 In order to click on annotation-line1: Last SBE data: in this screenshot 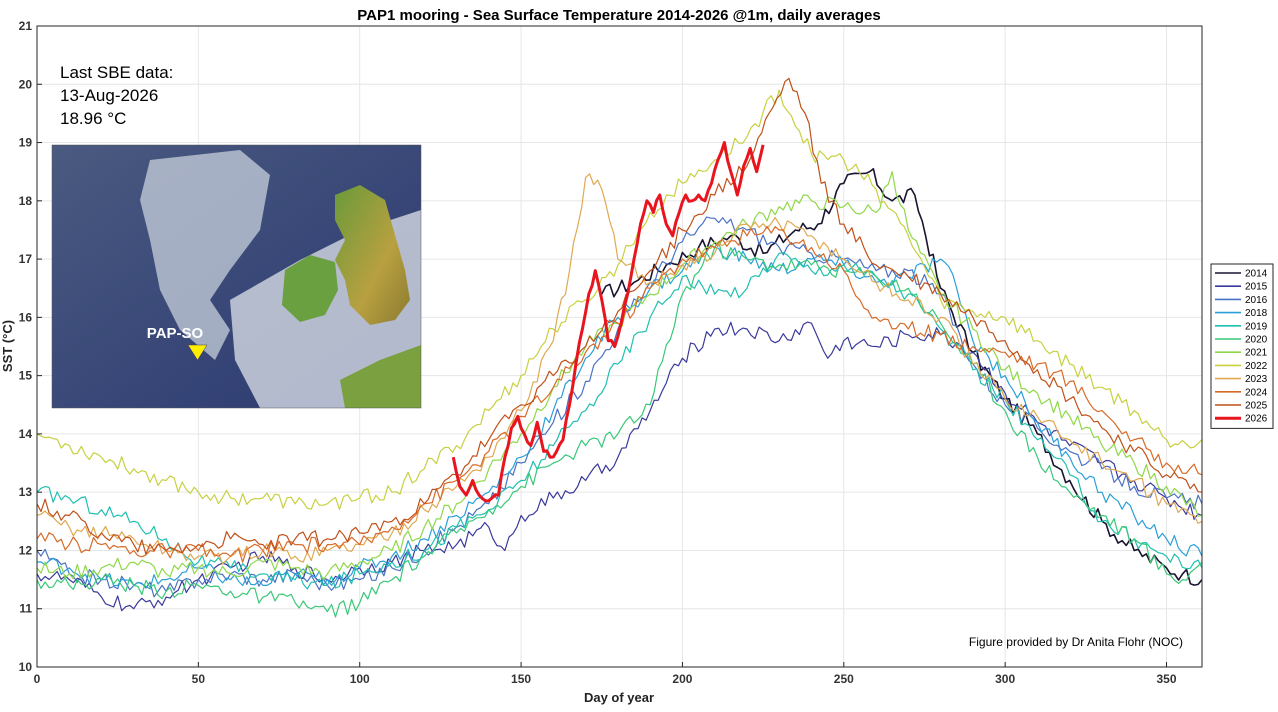, I will do `click(116, 72)`.